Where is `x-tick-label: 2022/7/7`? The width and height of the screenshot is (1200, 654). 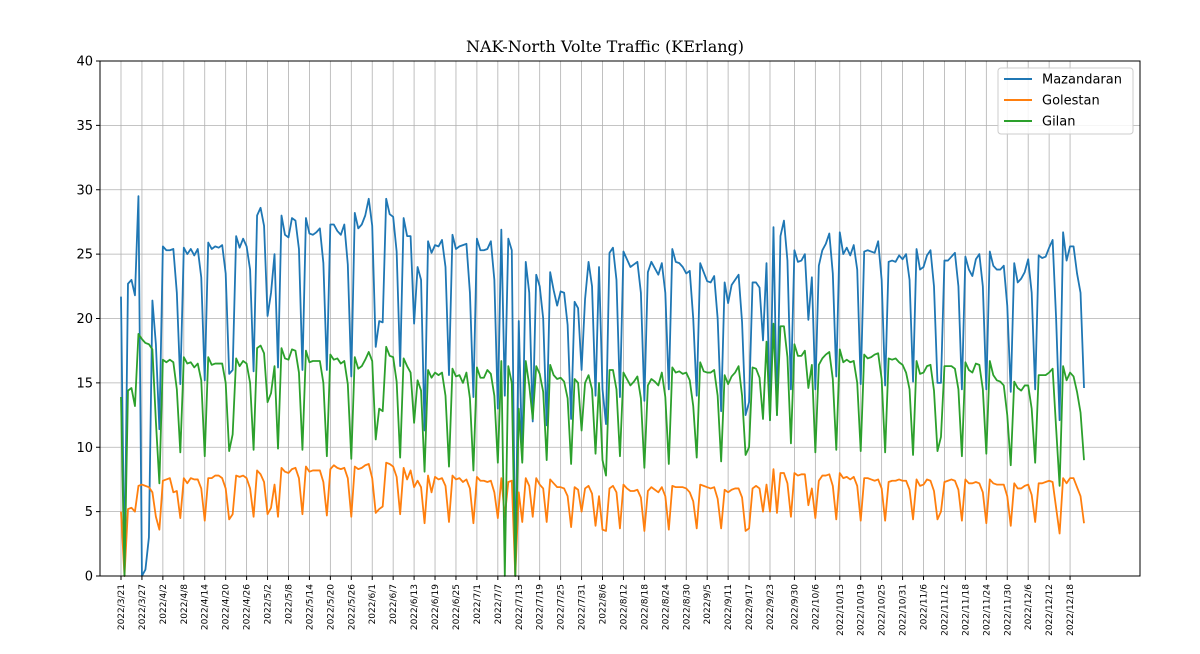
x-tick-label: 2022/7/7 is located at coordinates (499, 604).